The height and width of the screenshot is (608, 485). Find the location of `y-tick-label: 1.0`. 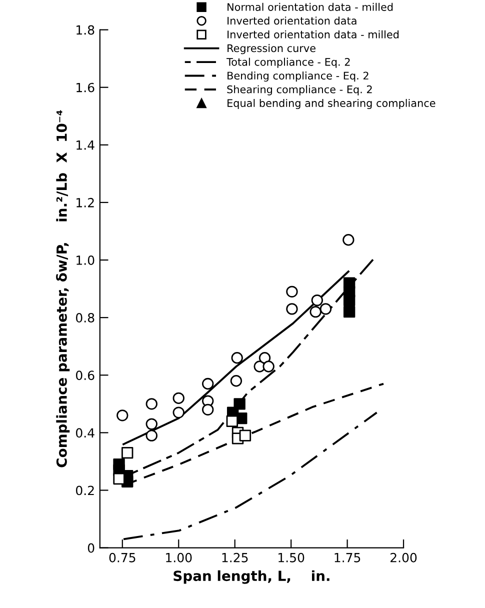

y-tick-label: 1.0 is located at coordinates (85, 260).